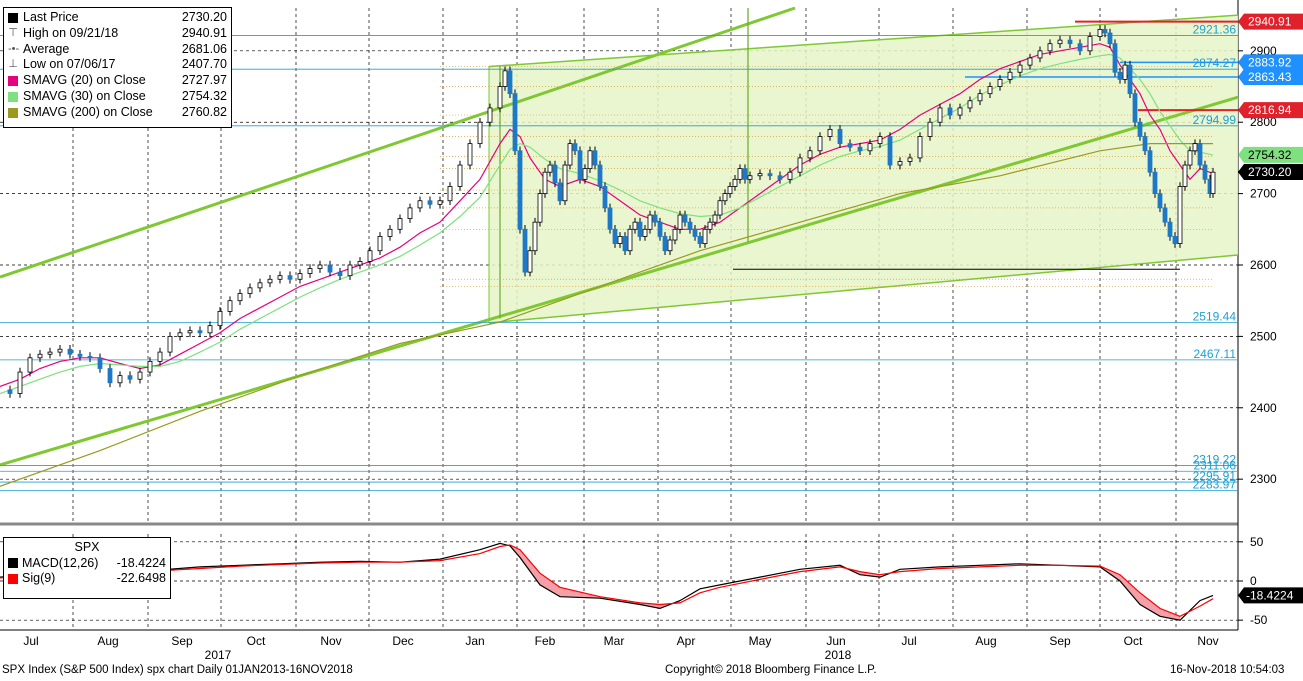  Describe the element at coordinates (46, 48) in the screenshot. I see `legend-label: Average` at that location.